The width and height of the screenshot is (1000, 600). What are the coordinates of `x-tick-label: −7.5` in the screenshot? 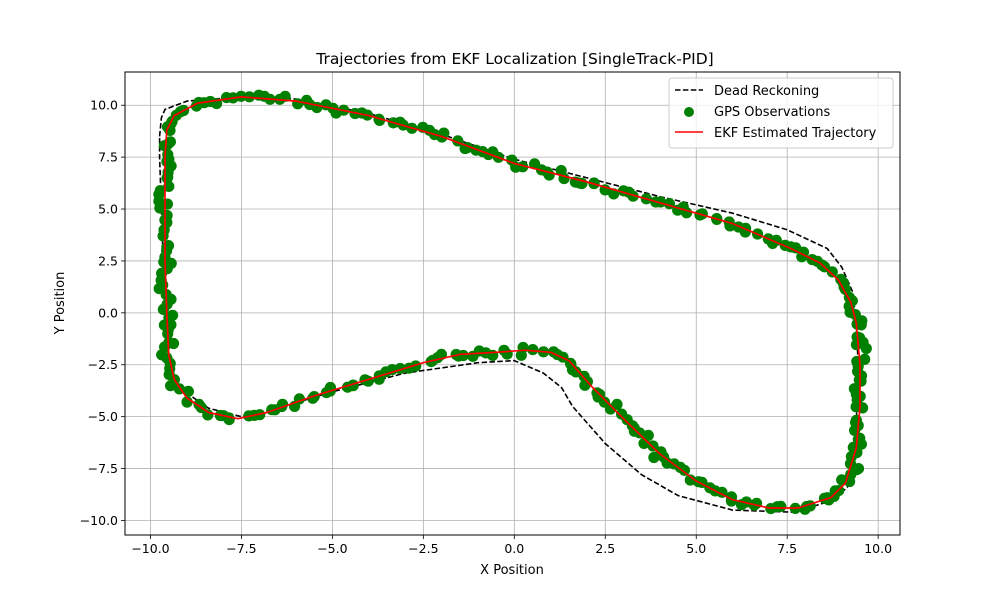 It's located at (241, 548).